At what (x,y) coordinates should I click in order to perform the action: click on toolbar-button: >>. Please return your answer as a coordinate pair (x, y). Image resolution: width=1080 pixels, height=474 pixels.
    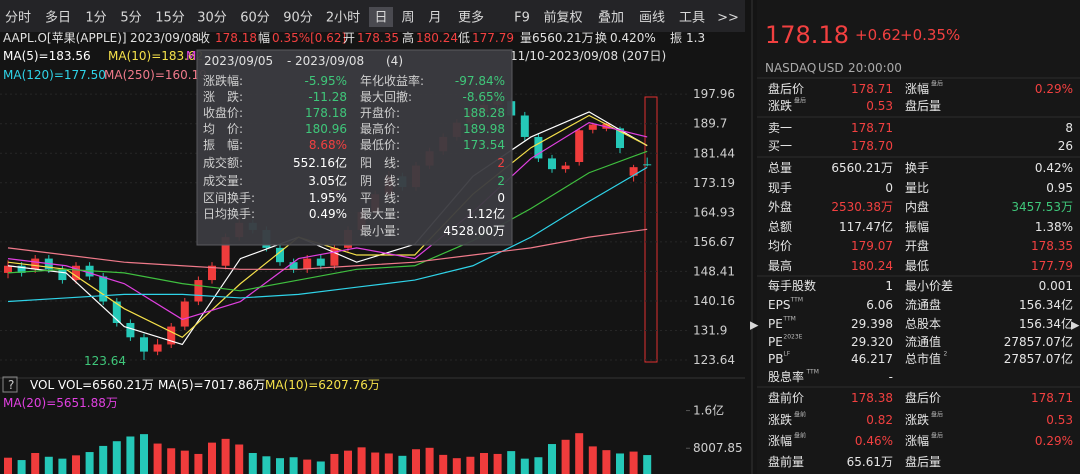
    Looking at the image, I should click on (728, 18).